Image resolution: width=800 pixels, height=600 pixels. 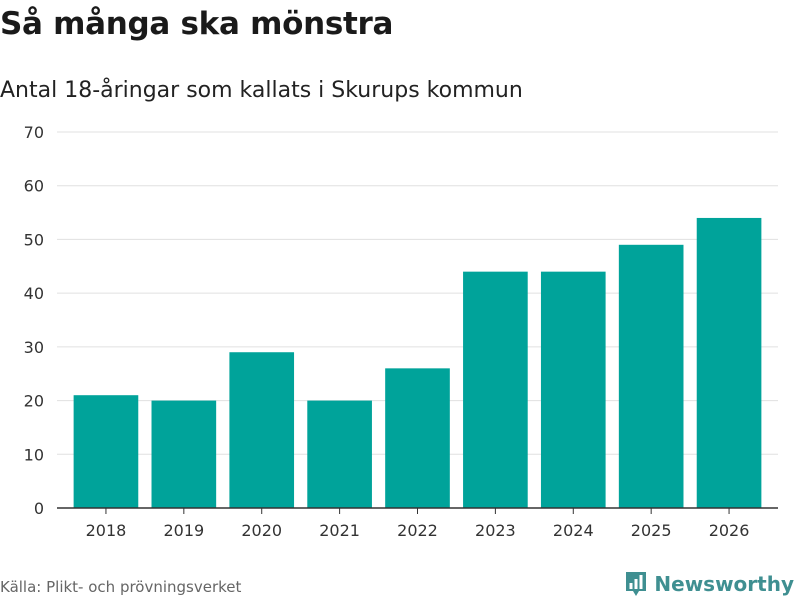 I want to click on bar-2021, so click(x=339, y=454).